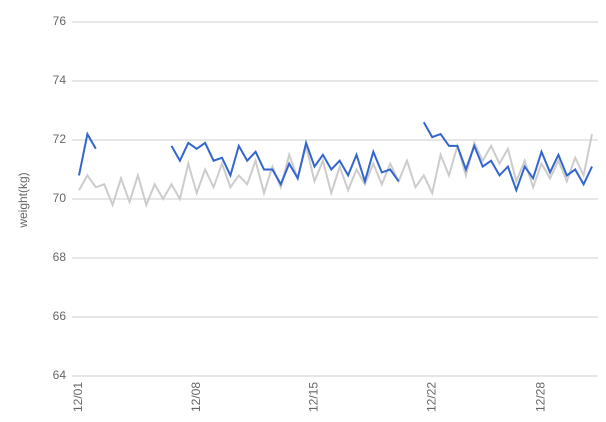 The height and width of the screenshot is (422, 606). What do you see at coordinates (60, 139) in the screenshot?
I see `y-tick-label: 72` at bounding box center [60, 139].